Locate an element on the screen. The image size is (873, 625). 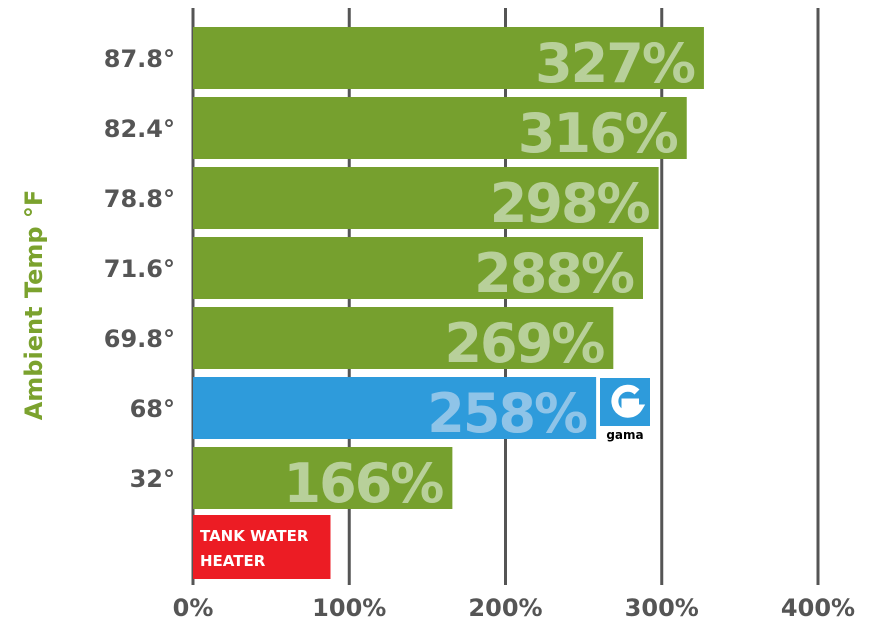
reference-bar-tank-water-heater is located at coordinates (262, 547).